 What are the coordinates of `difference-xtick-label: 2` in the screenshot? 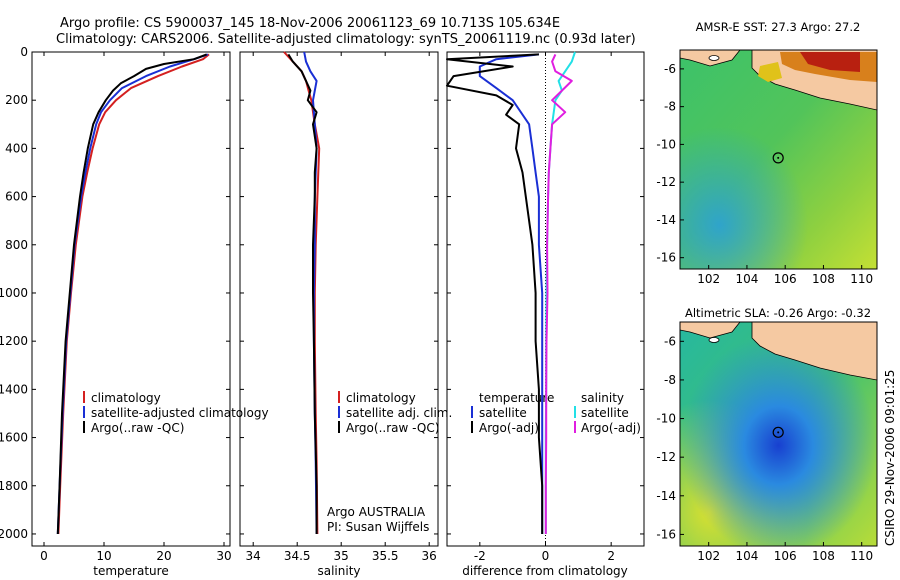 It's located at (611, 556).